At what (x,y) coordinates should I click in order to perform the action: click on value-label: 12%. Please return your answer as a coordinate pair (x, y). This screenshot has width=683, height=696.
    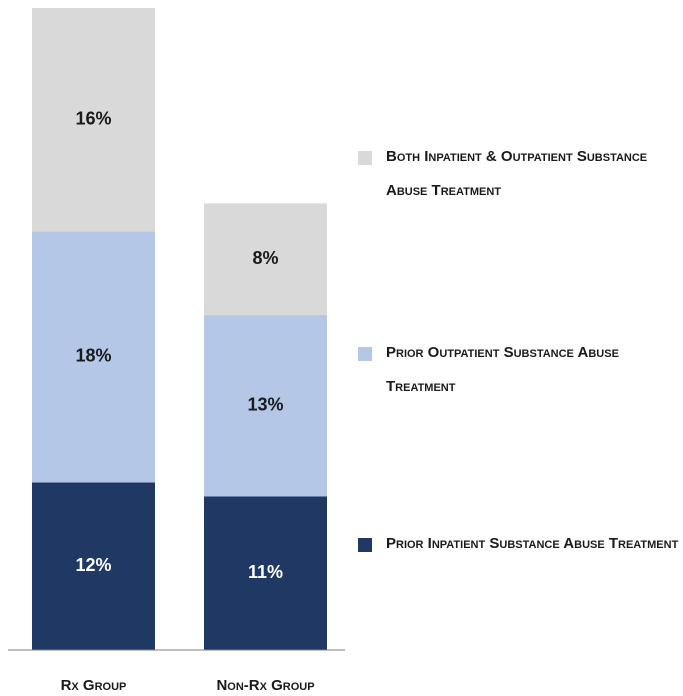
    Looking at the image, I should click on (93, 565).